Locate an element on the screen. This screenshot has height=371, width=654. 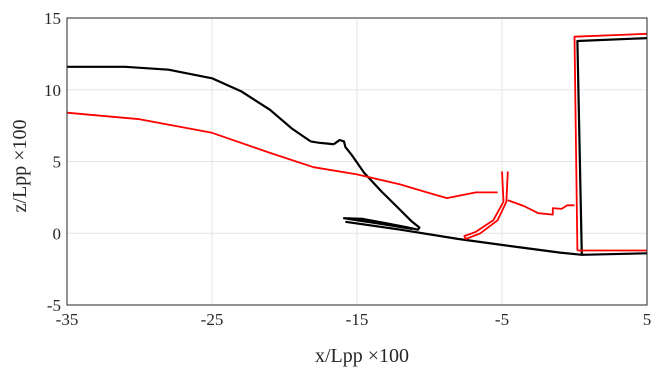
x-tick-label: -15 is located at coordinates (357, 319).